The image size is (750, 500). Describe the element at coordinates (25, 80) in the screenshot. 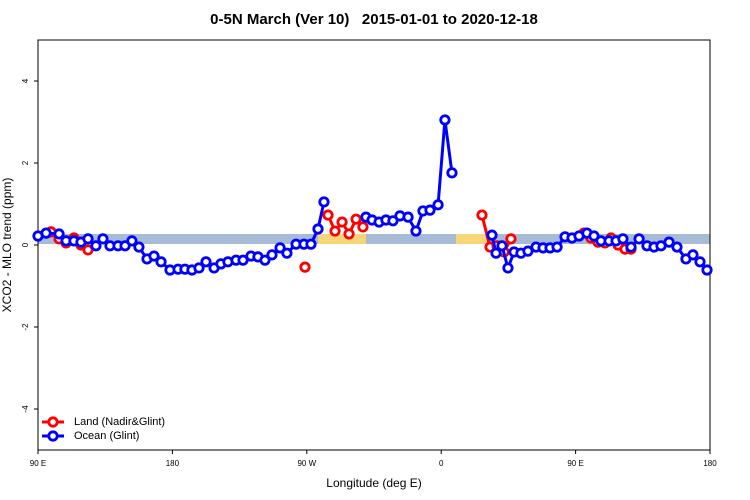

I see `y-tick-label: 4` at that location.